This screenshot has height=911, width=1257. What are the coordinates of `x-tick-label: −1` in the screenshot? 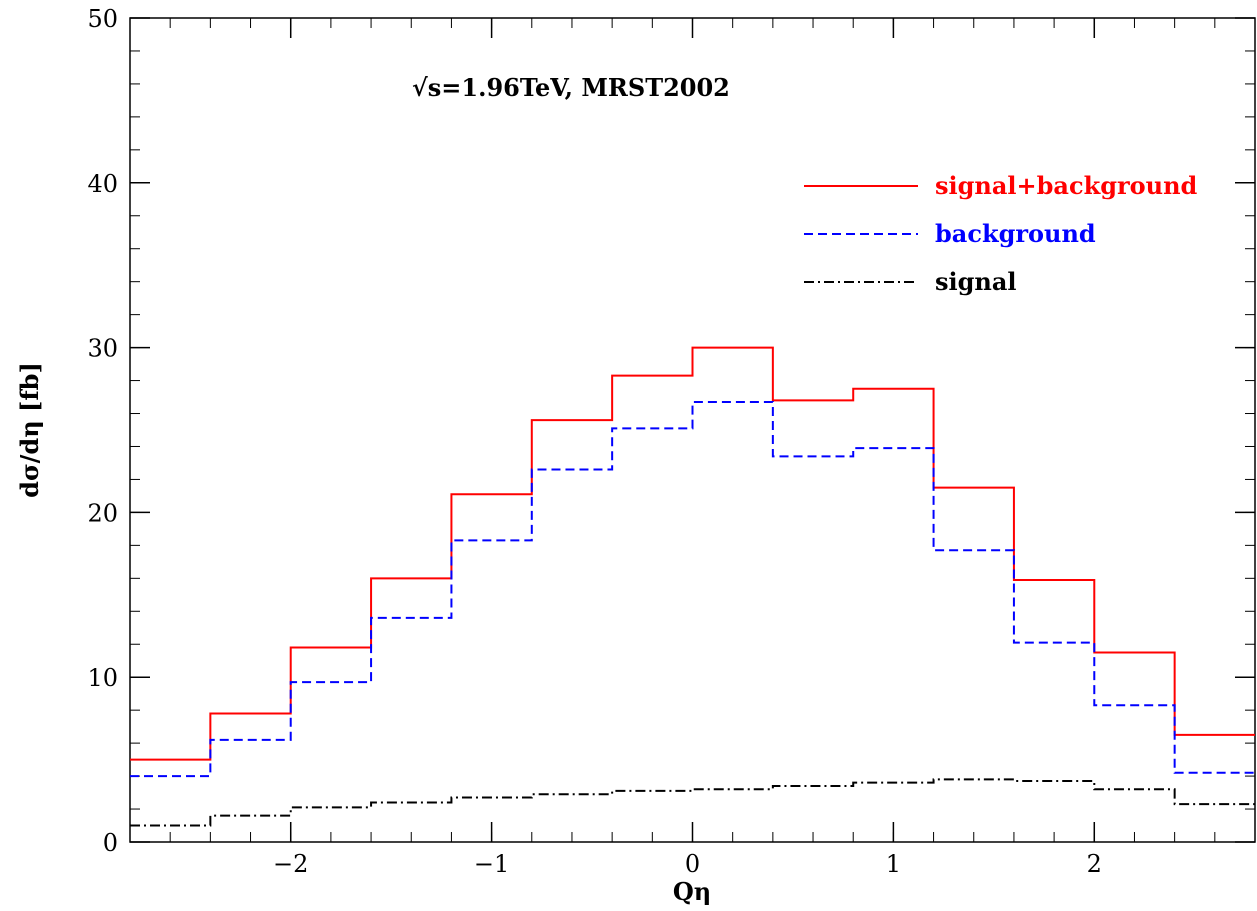 It's located at (491, 864).